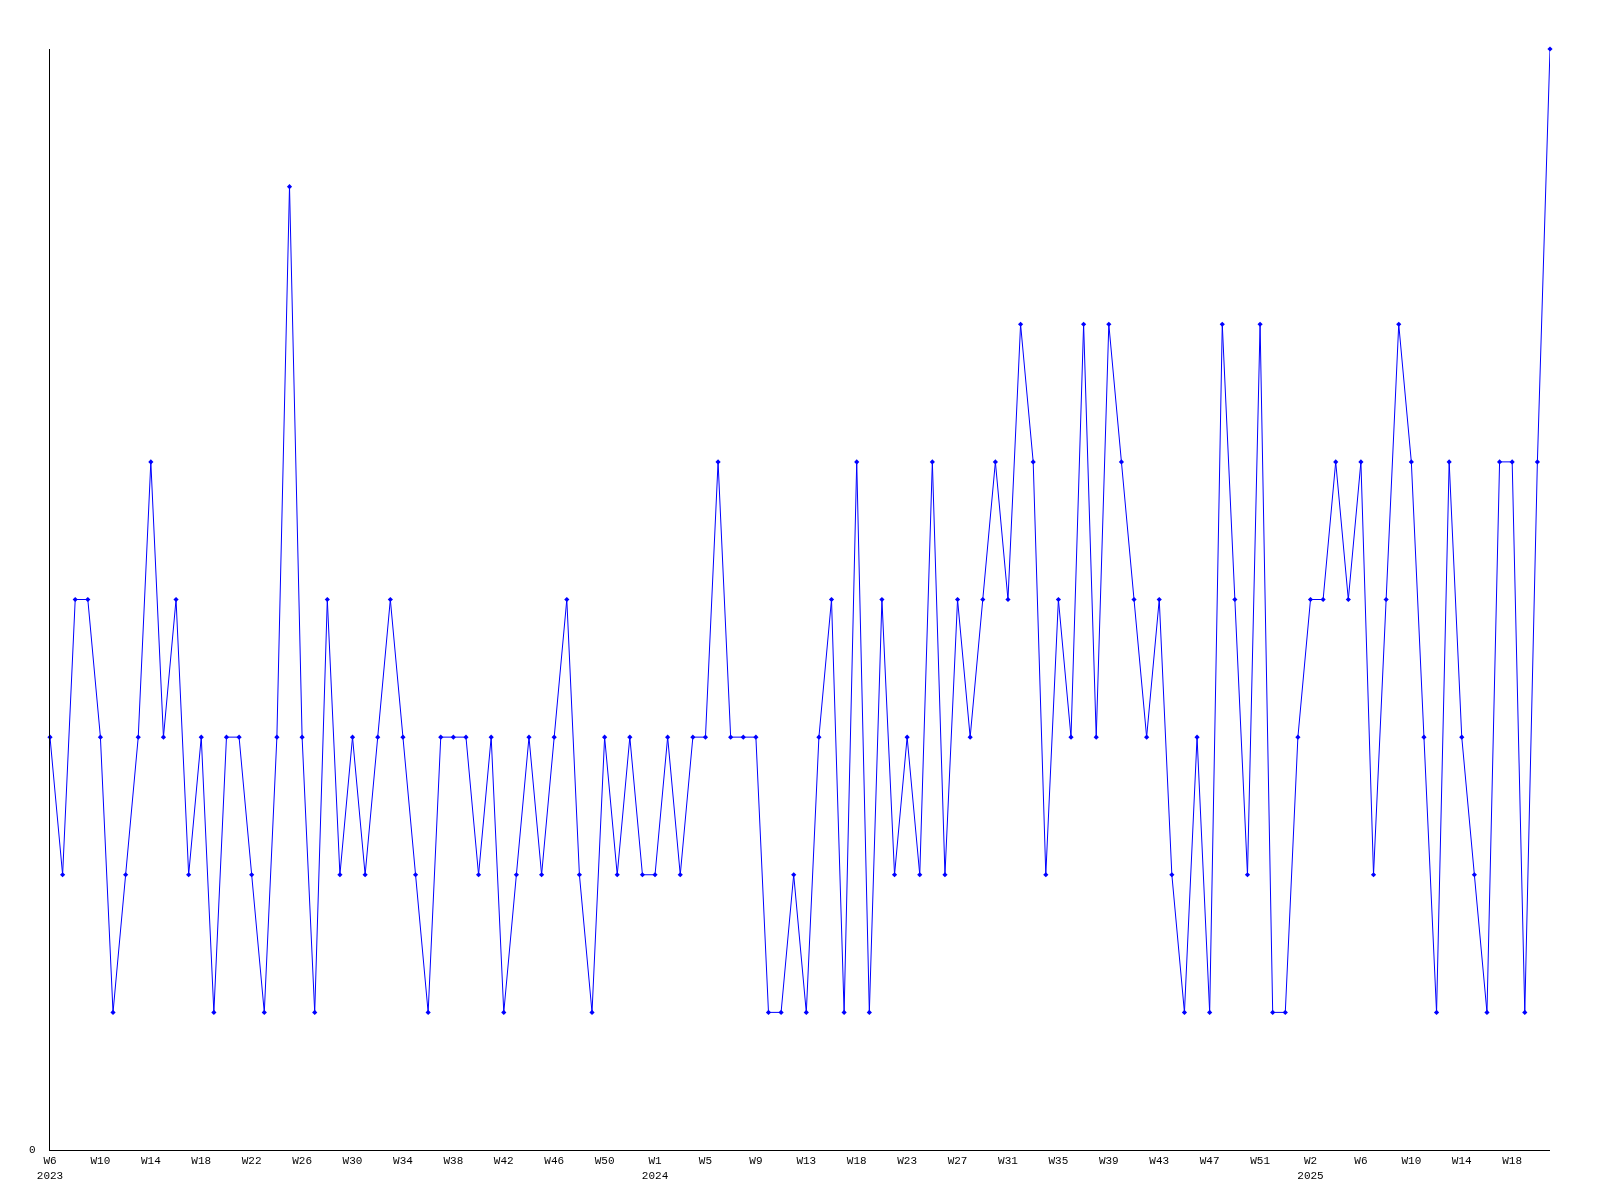 This screenshot has height=1200, width=1600. I want to click on x-tick-label: W30, so click(352, 1161).